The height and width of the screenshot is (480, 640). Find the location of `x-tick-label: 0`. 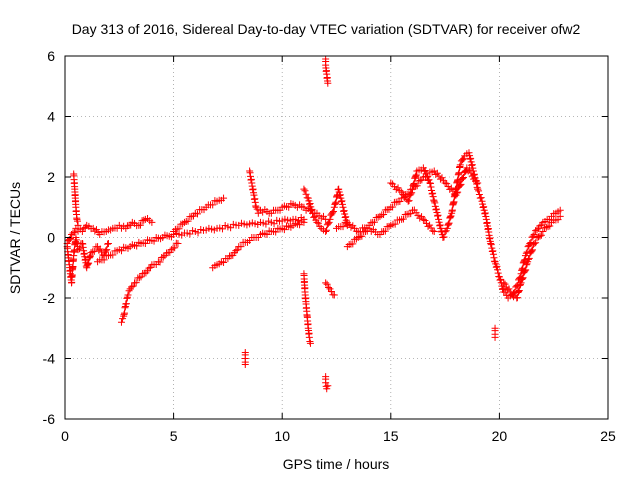

x-tick-label: 0 is located at coordinates (65, 436).